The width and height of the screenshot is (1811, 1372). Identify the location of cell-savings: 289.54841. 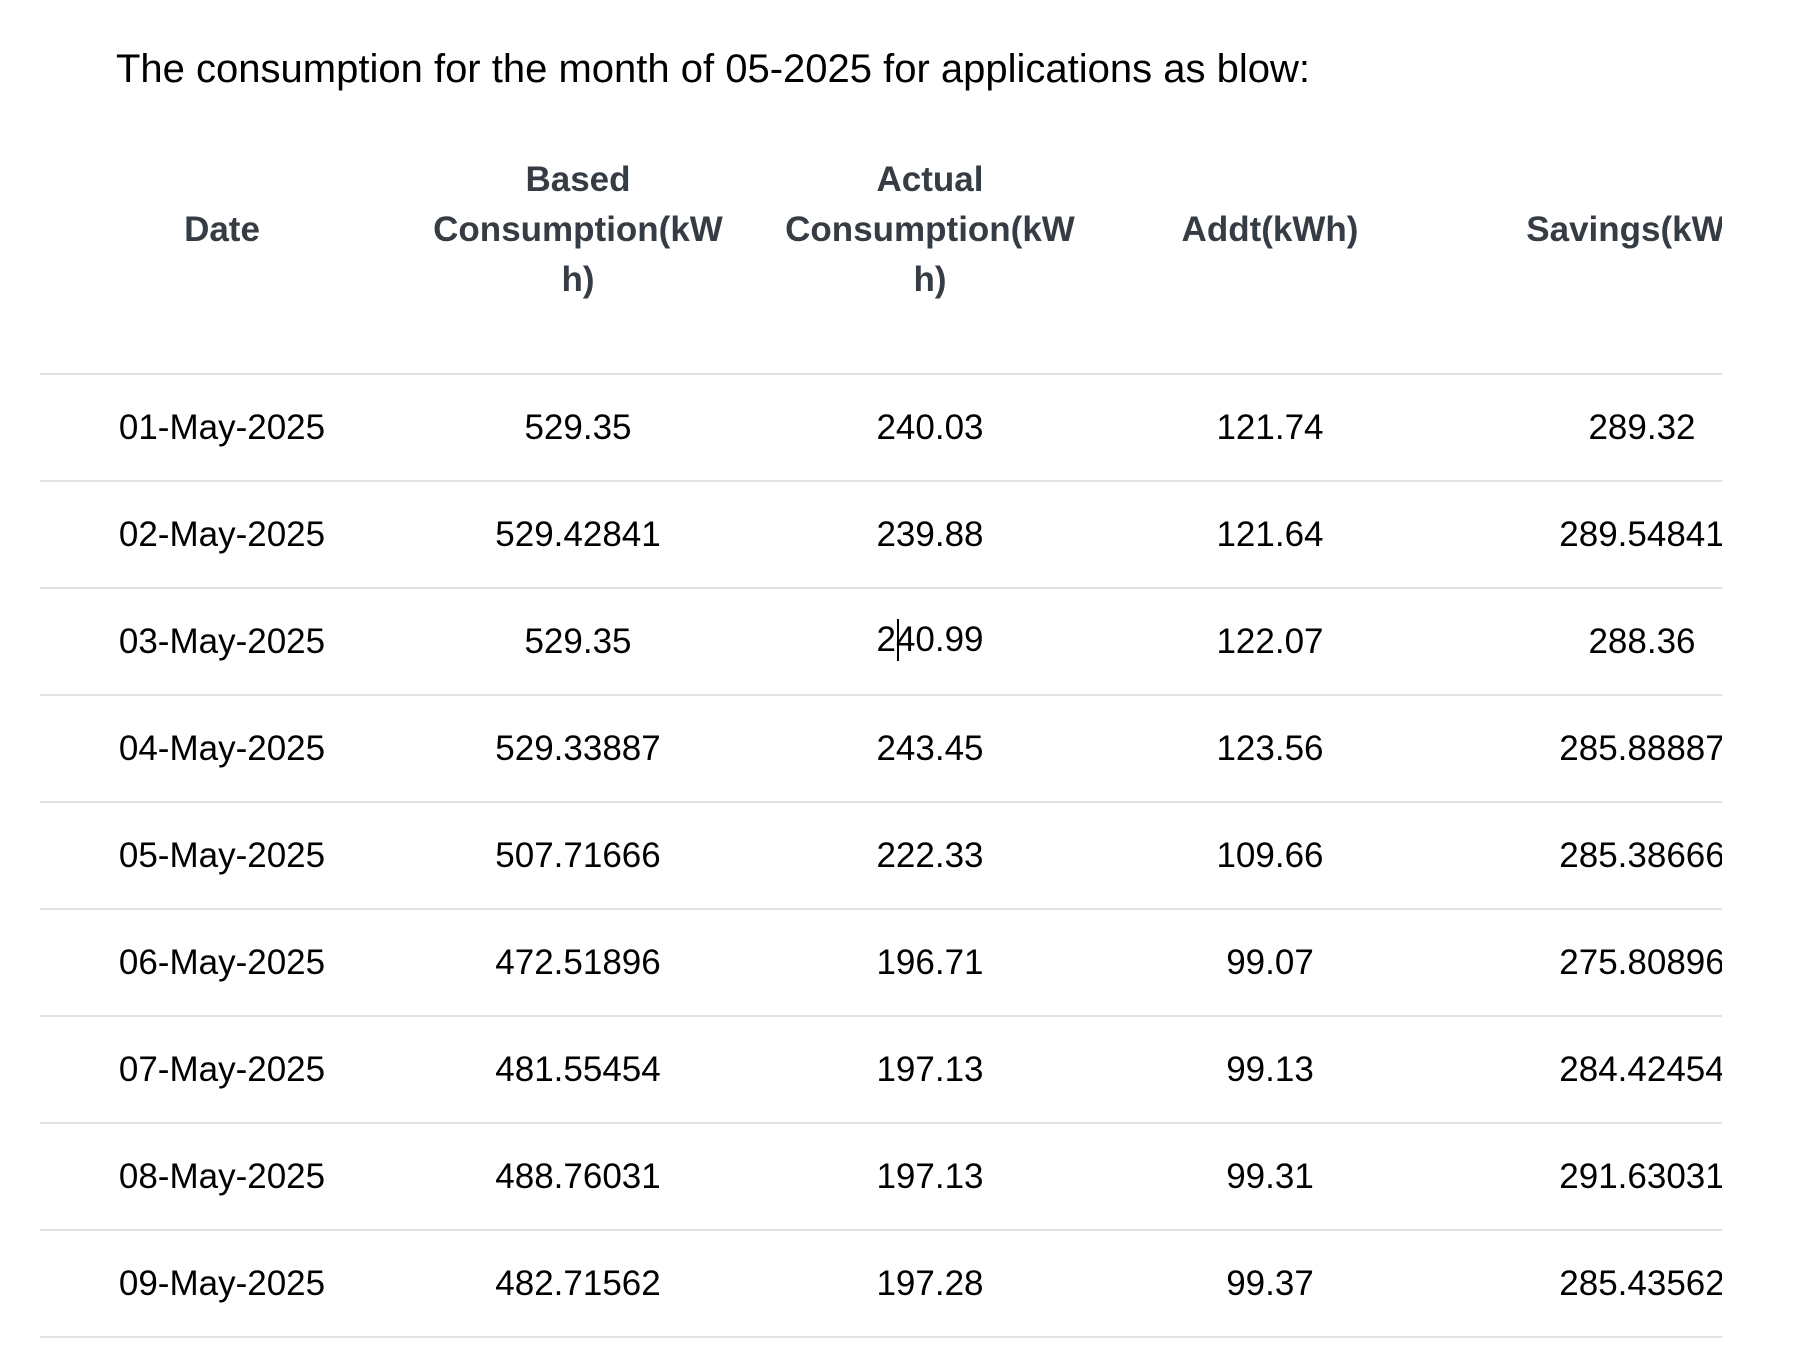
(1577, 535).